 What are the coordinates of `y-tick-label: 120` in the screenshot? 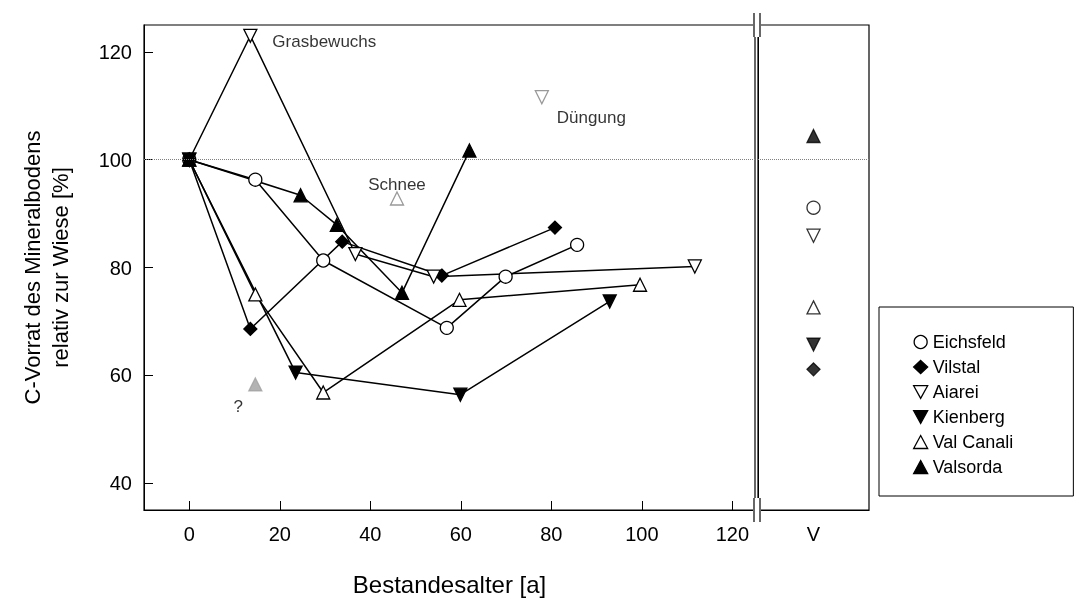 It's located at (115, 51).